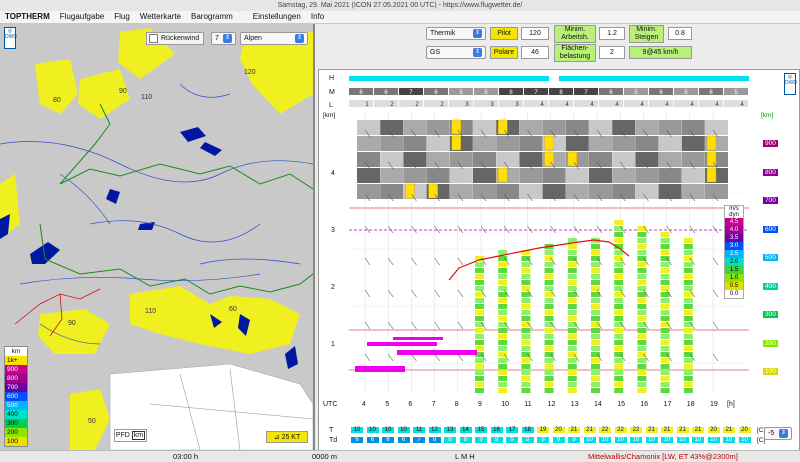  Describe the element at coordinates (175, 38) in the screenshot. I see `rueckenwind-checkbox: Rückenwind` at that location.